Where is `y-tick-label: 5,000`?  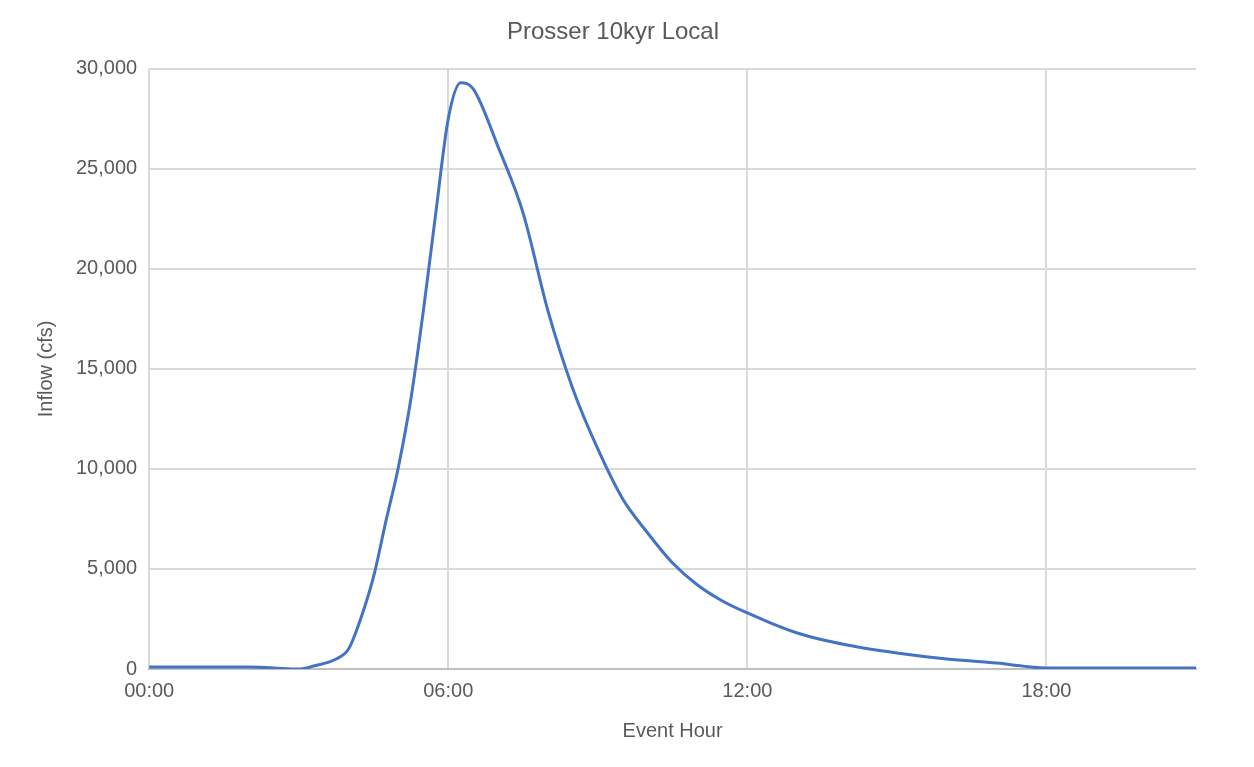 y-tick-label: 5,000 is located at coordinates (112, 567).